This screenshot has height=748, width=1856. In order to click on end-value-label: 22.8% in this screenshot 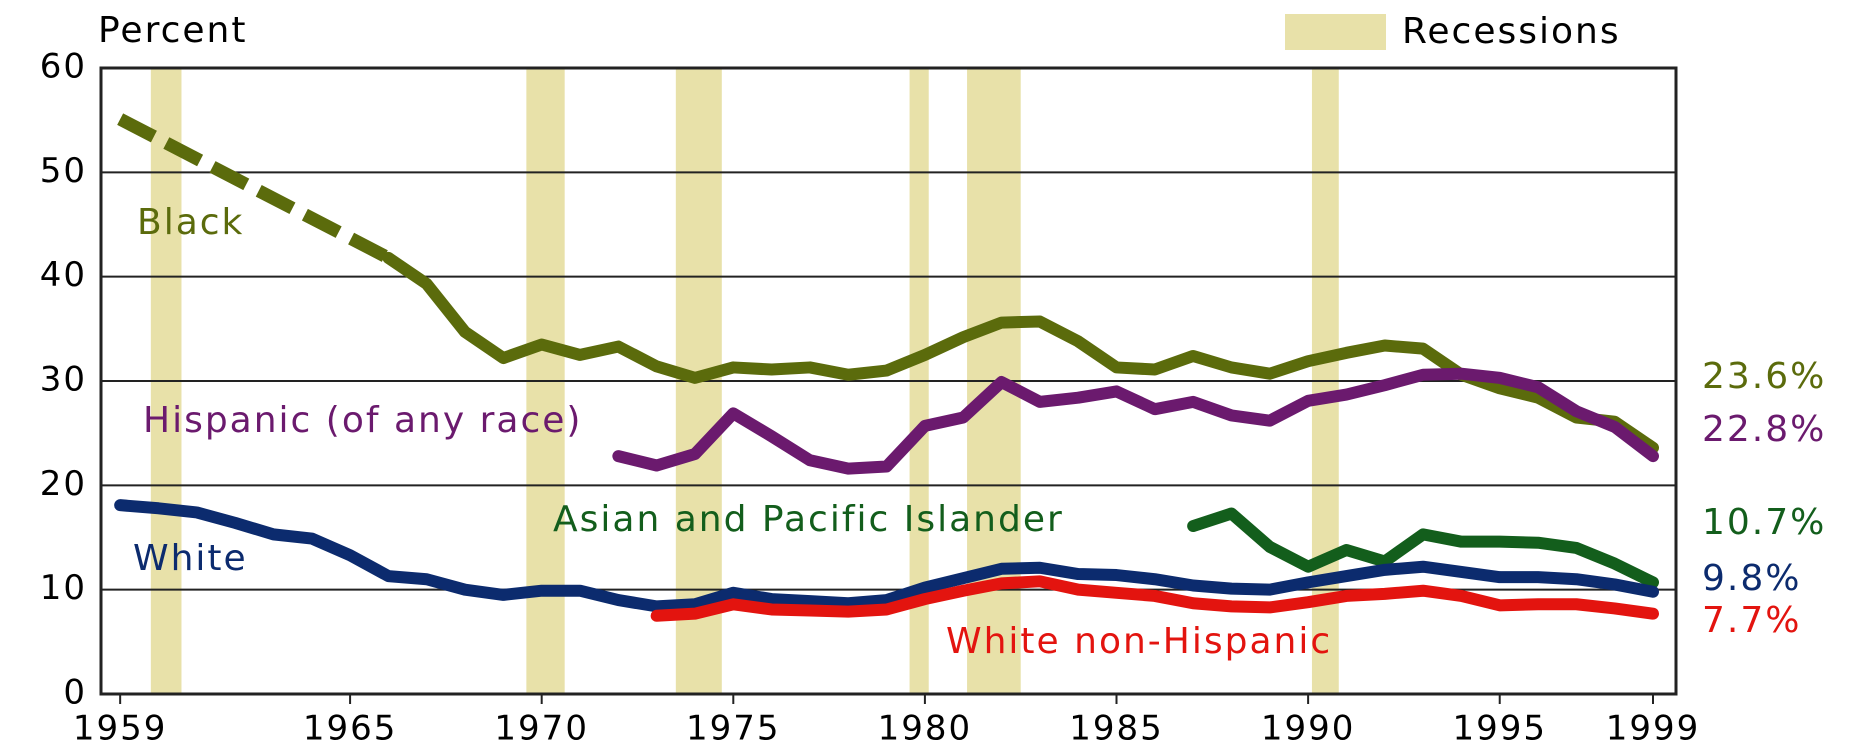, I will do `click(1764, 429)`.